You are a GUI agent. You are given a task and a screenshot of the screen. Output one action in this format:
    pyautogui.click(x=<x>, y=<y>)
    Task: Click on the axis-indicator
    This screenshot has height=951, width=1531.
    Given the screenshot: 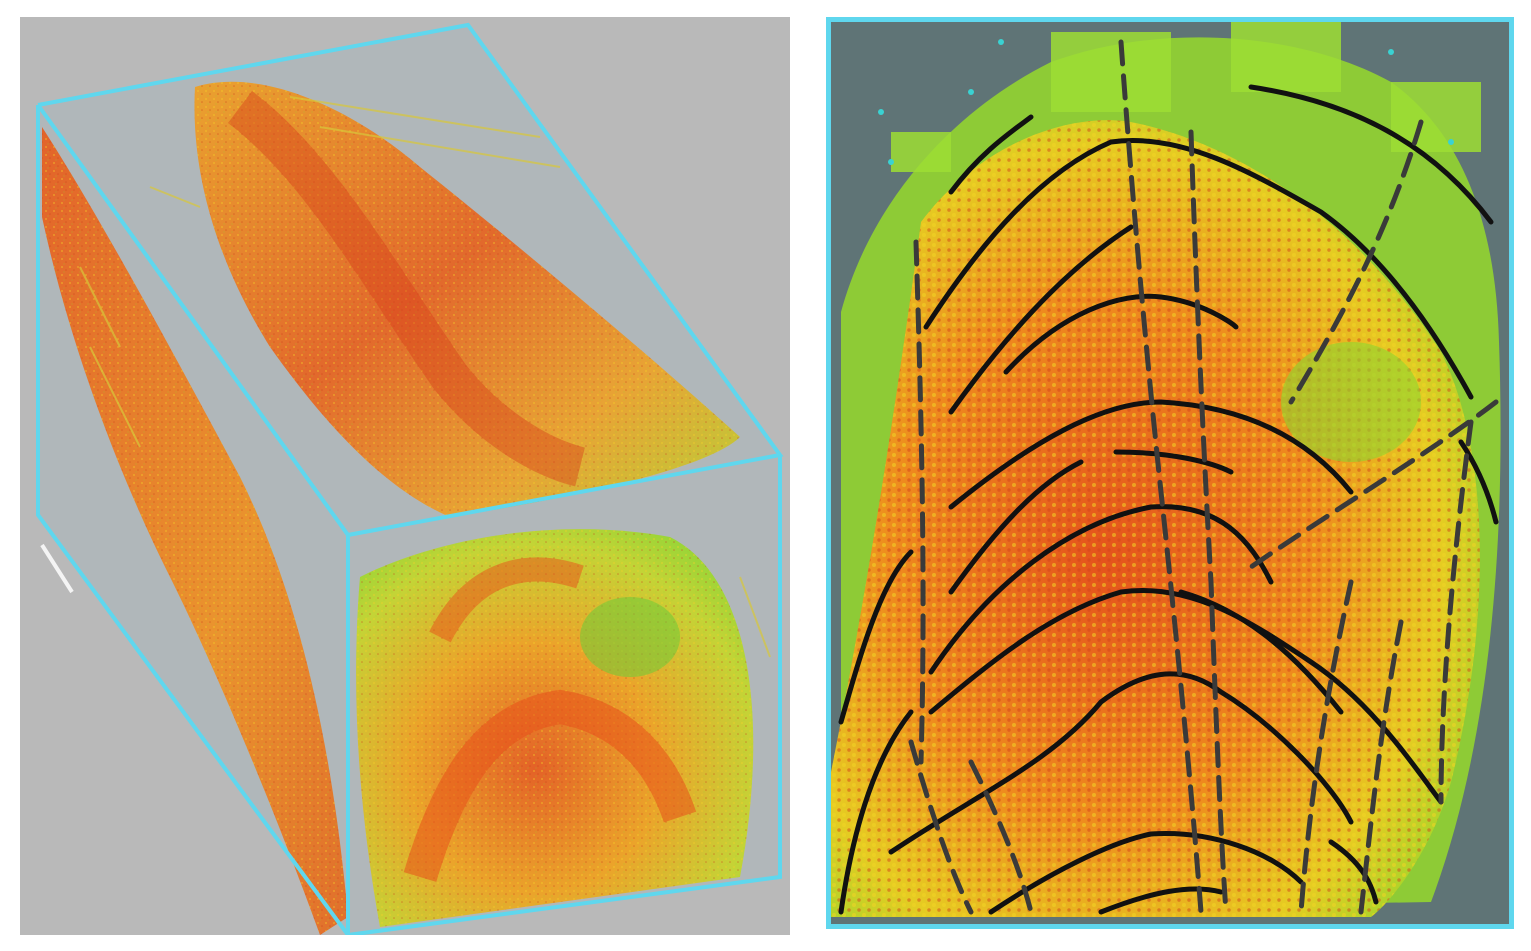 What is the action you would take?
    pyautogui.click(x=57, y=568)
    